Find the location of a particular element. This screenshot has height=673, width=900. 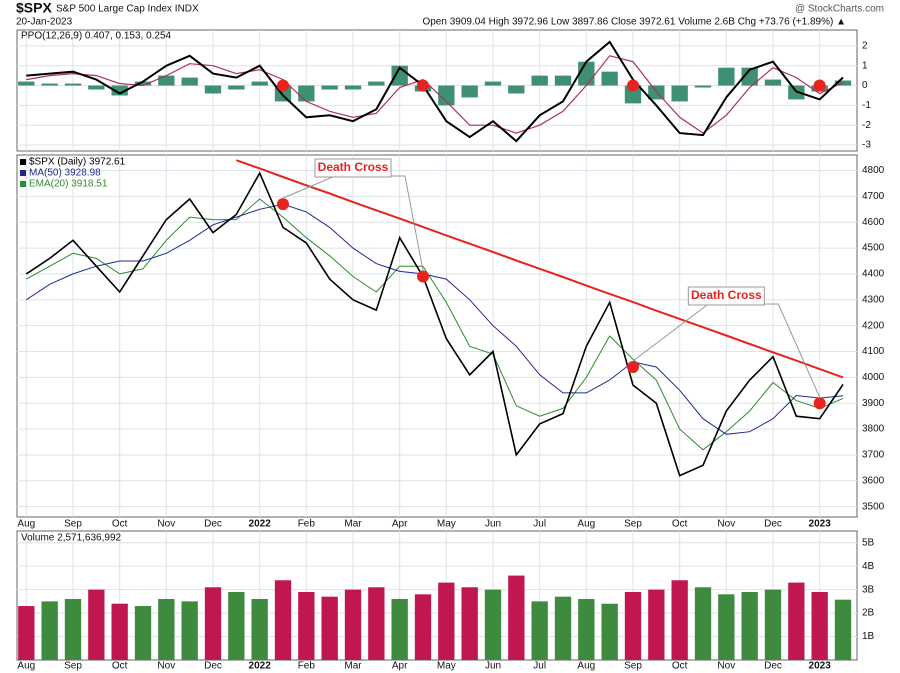

y-tick-label: -1 is located at coordinates (866, 105).